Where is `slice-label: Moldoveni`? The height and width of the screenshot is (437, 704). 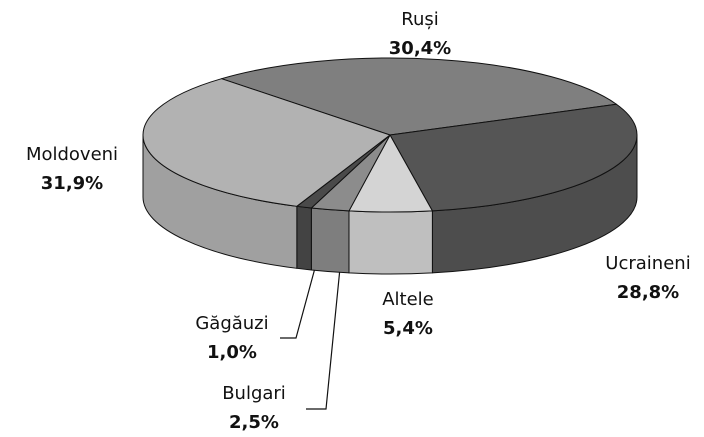 slice-label: Moldoveni is located at coordinates (72, 154).